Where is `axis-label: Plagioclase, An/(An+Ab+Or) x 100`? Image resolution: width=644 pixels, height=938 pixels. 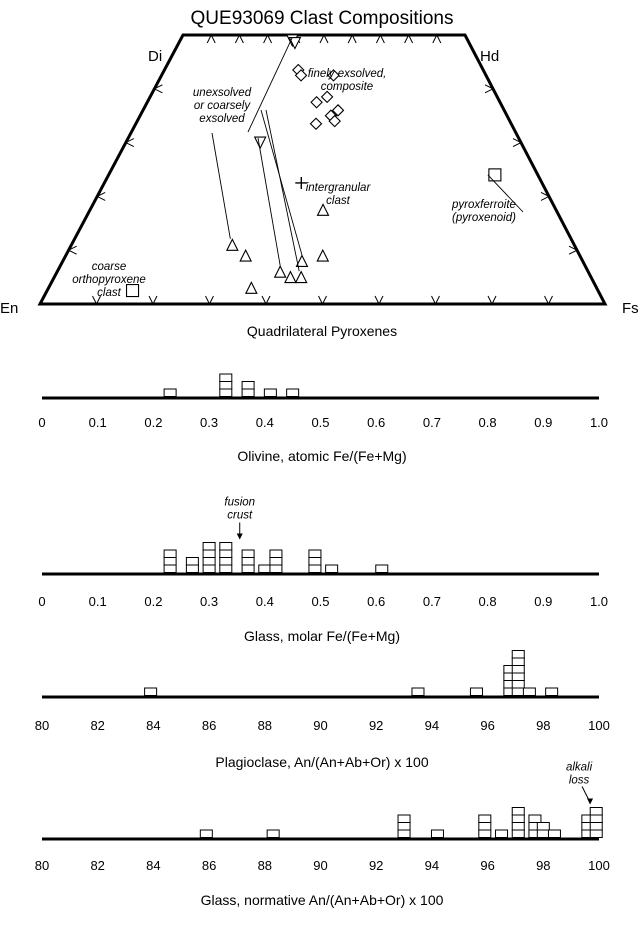 axis-label: Plagioclase, An/(An+Ab+Or) x 100 is located at coordinates (321, 762).